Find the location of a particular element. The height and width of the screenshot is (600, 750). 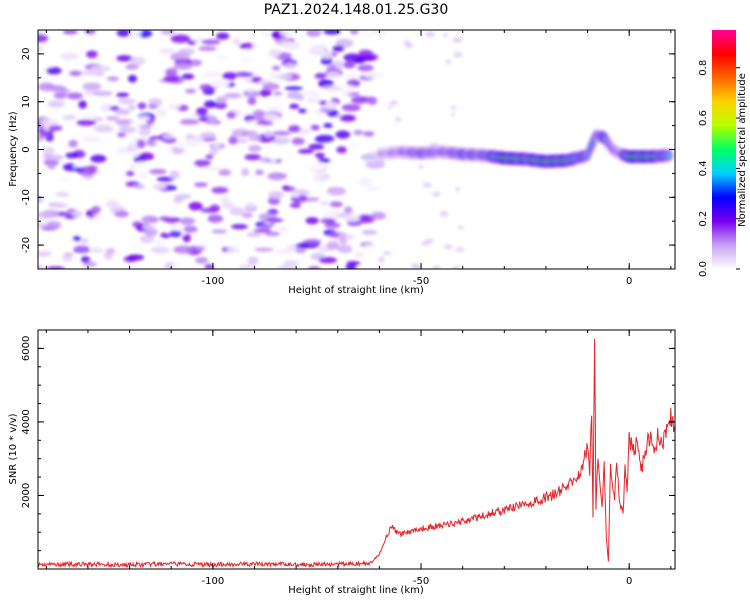

snr-y-tick-label: 6000 is located at coordinates (26, 348).